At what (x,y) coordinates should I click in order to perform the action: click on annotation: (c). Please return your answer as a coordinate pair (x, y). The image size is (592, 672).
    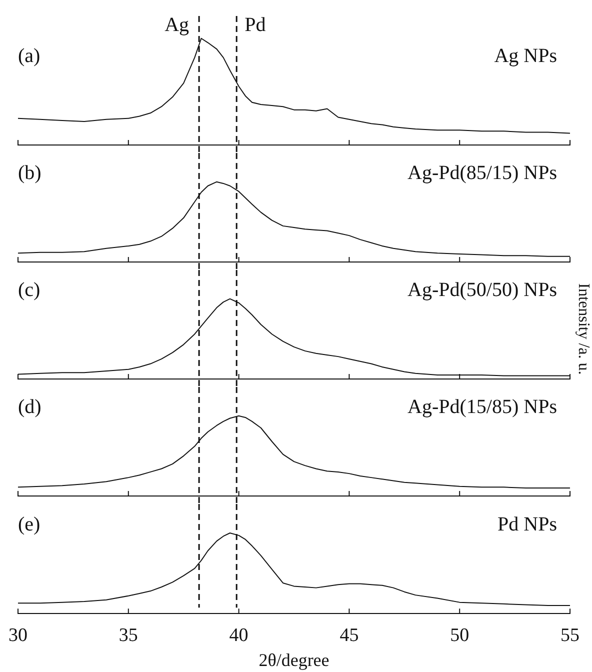
    Looking at the image, I should click on (29, 290).